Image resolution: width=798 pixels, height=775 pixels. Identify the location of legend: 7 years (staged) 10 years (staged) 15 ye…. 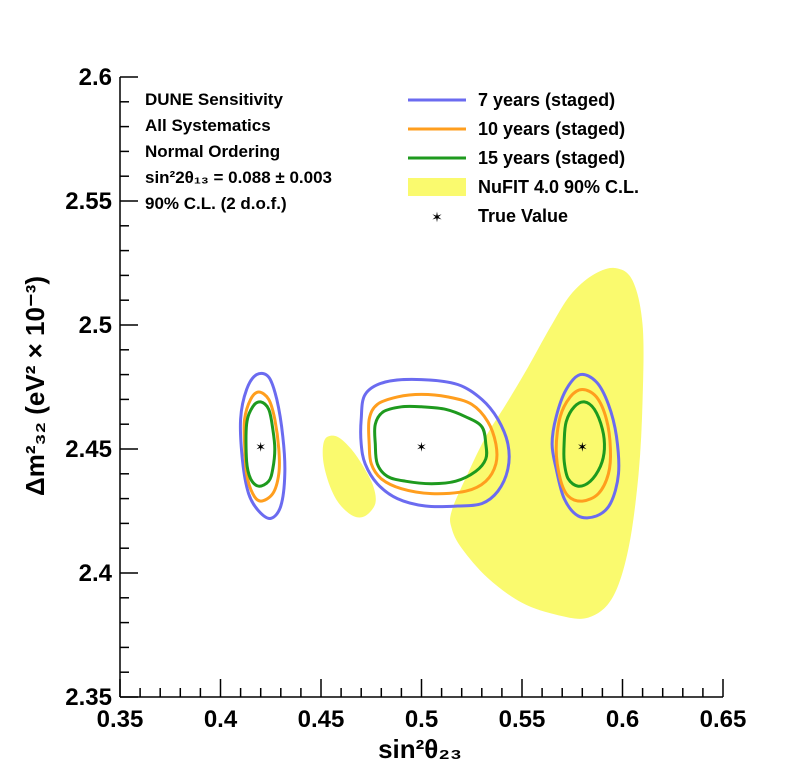
(523, 158).